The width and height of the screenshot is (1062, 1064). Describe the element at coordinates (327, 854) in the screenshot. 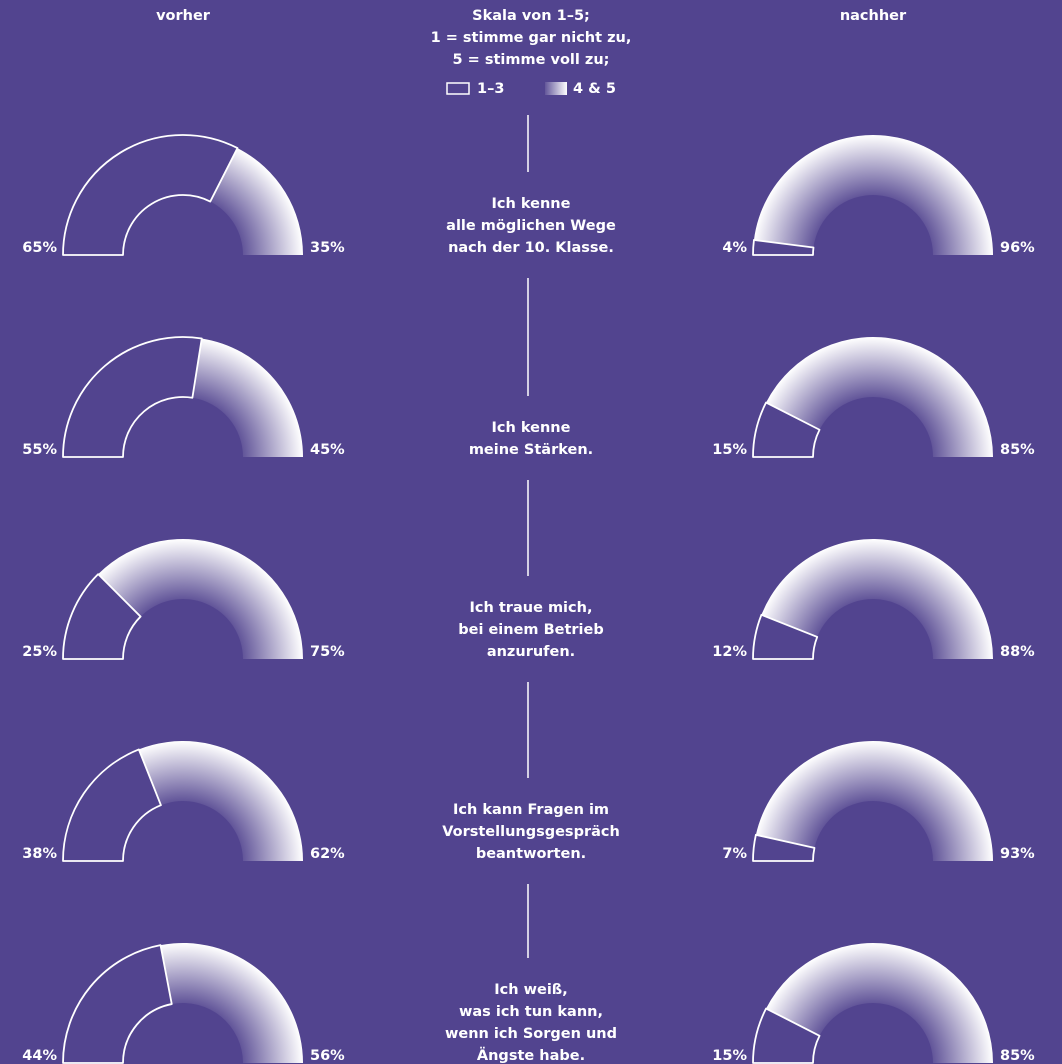

I see `value-label: 62%` at that location.